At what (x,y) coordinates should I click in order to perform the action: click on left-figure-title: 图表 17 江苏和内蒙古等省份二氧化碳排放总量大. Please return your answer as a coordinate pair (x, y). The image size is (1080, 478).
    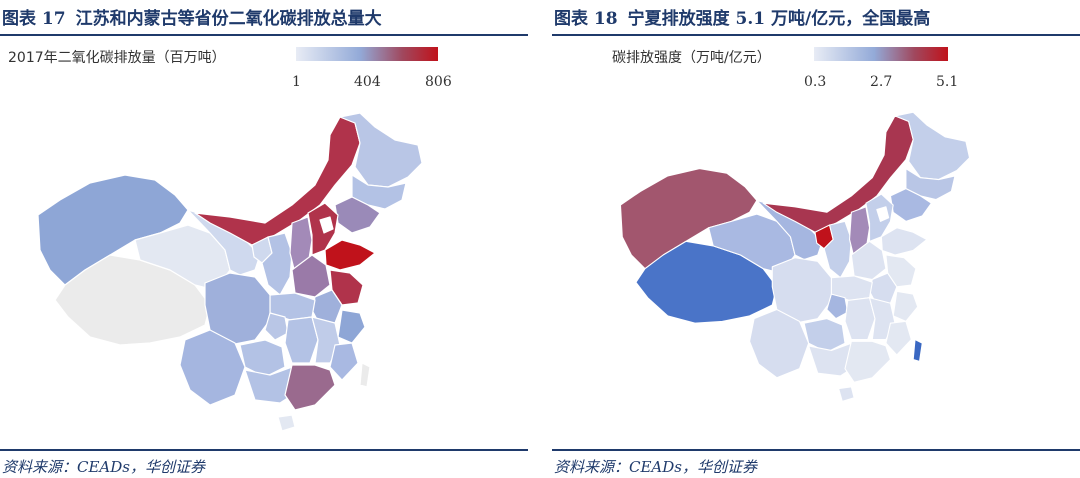
    Looking at the image, I should click on (192, 16).